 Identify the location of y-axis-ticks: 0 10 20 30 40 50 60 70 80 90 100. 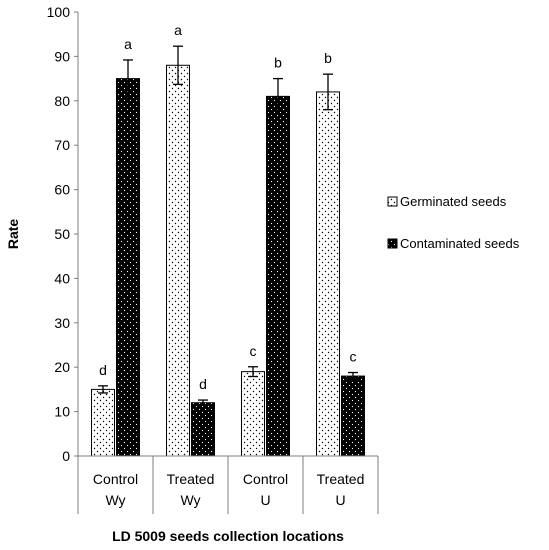
(62, 234).